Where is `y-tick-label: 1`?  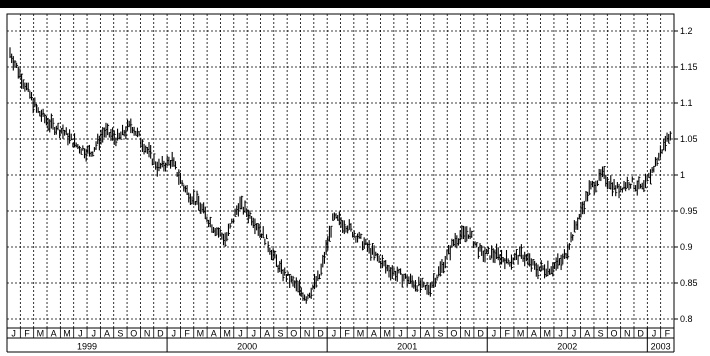 y-tick-label: 1 is located at coordinates (682, 175).